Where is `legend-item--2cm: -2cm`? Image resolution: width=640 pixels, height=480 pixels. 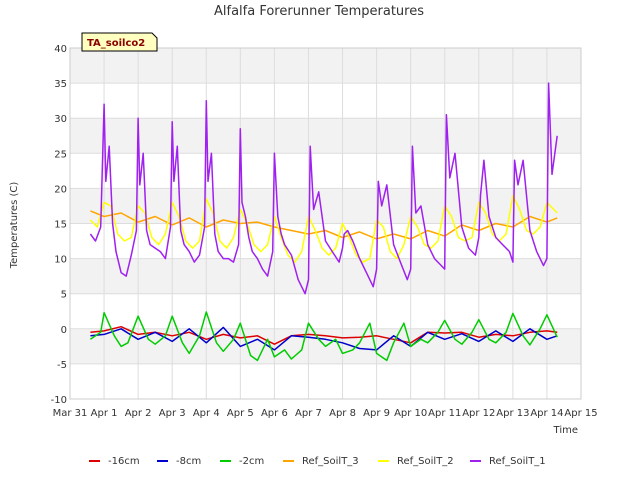 legend-item--2cm: -2cm is located at coordinates (242, 461).